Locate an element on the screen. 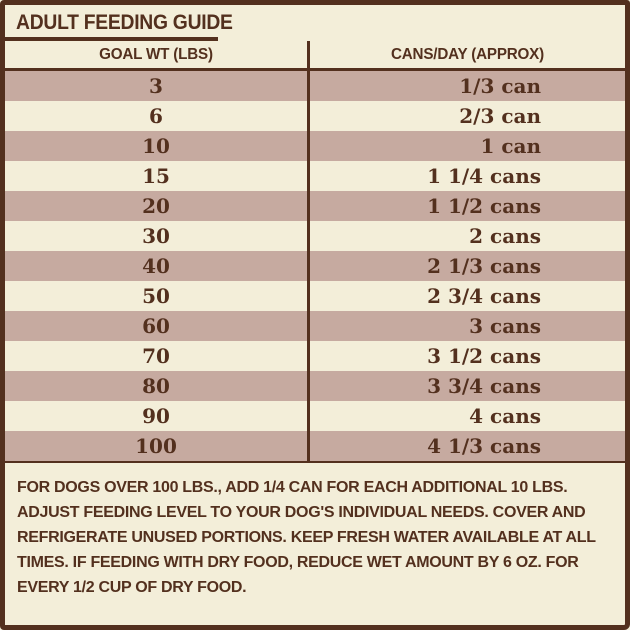 This screenshot has width=630, height=630. title-underline is located at coordinates (111, 39).